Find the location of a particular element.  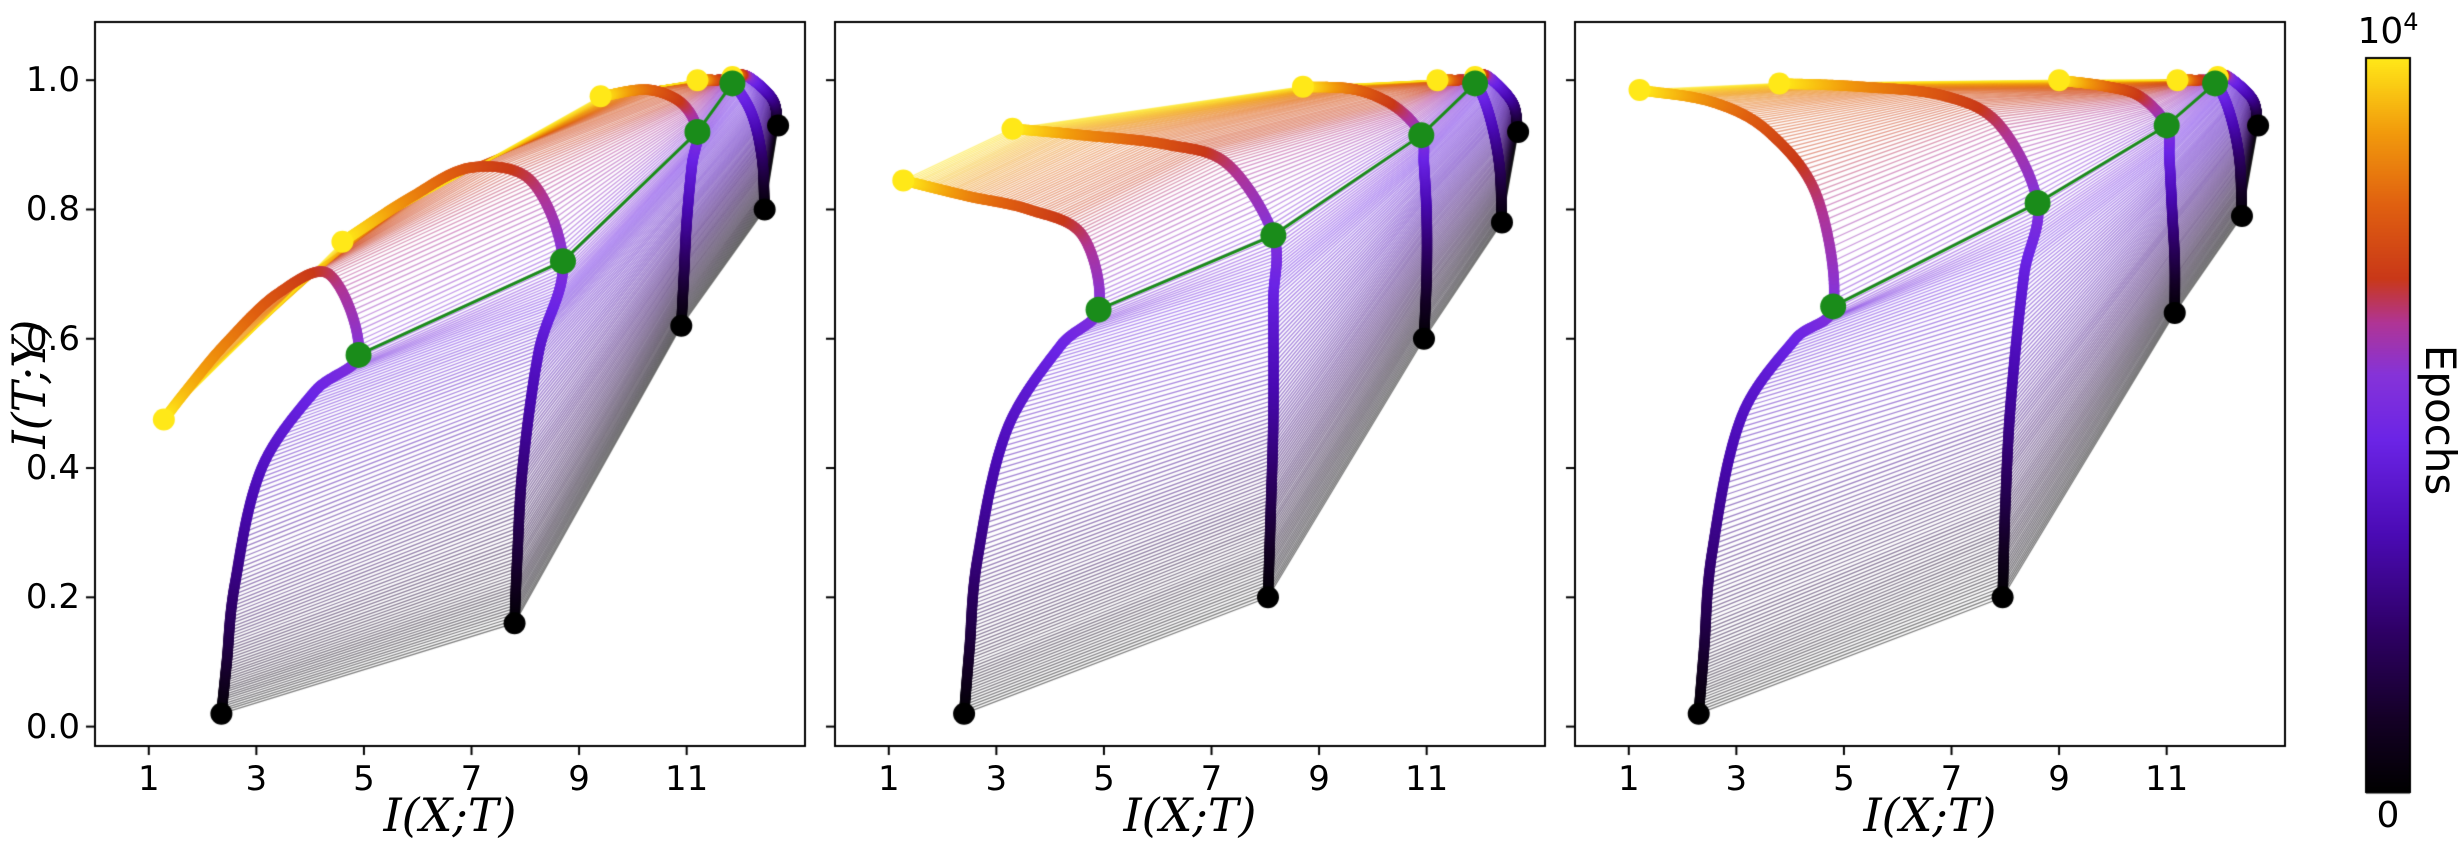

y-axis-label: I(T;Y) is located at coordinates (29, 384).